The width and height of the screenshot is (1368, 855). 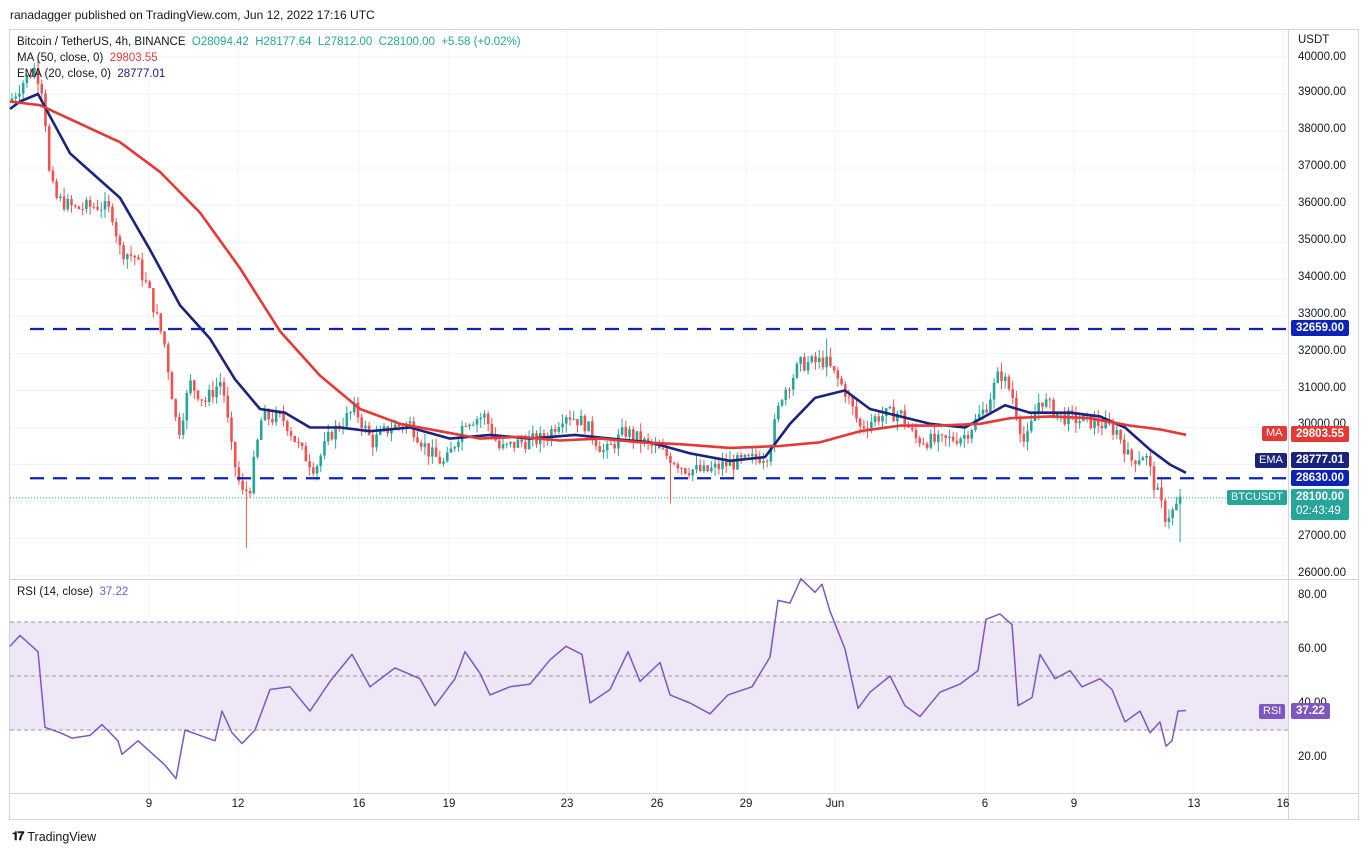 I want to click on price-tick: 36000.00, so click(x=1322, y=203).